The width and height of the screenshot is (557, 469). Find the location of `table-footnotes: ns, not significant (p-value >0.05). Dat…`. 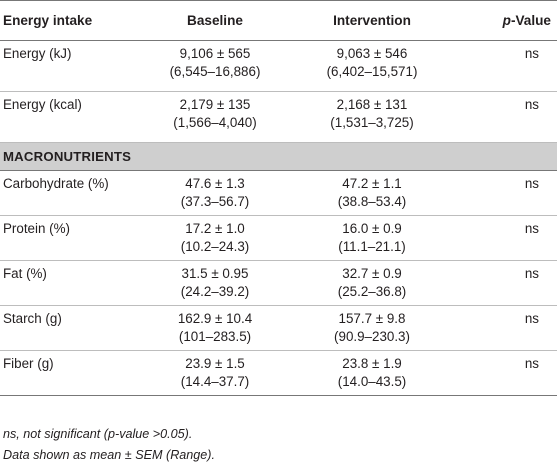

table-footnotes: ns, not significant (p-value >0.05). Dat… is located at coordinates (109, 445).